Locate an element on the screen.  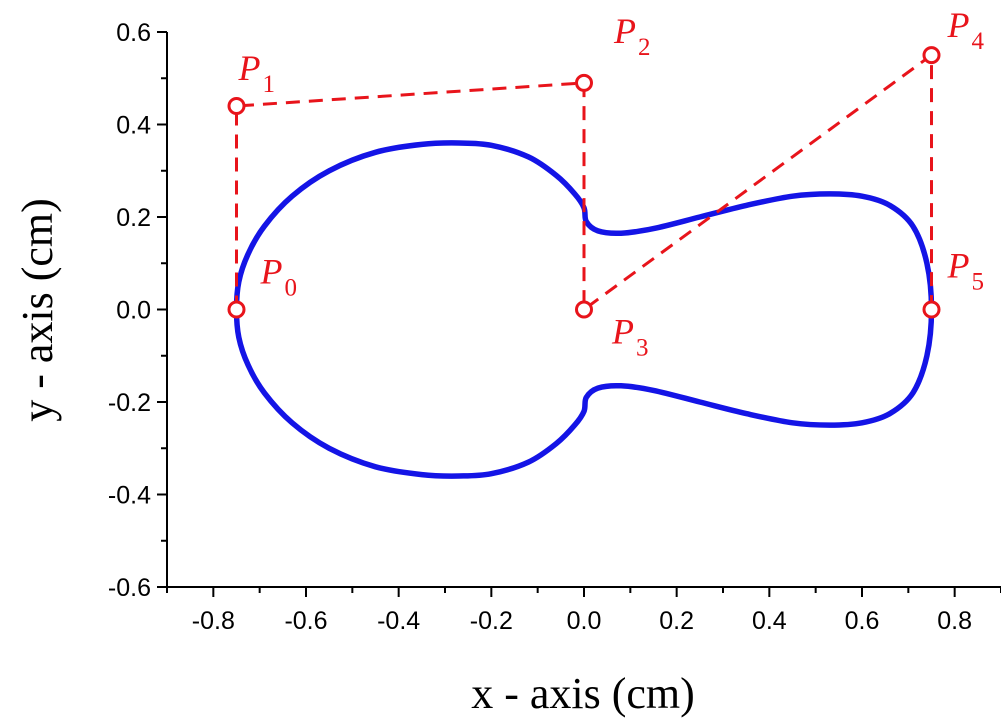
x-tick-label: 0.2 is located at coordinates (676, 621).